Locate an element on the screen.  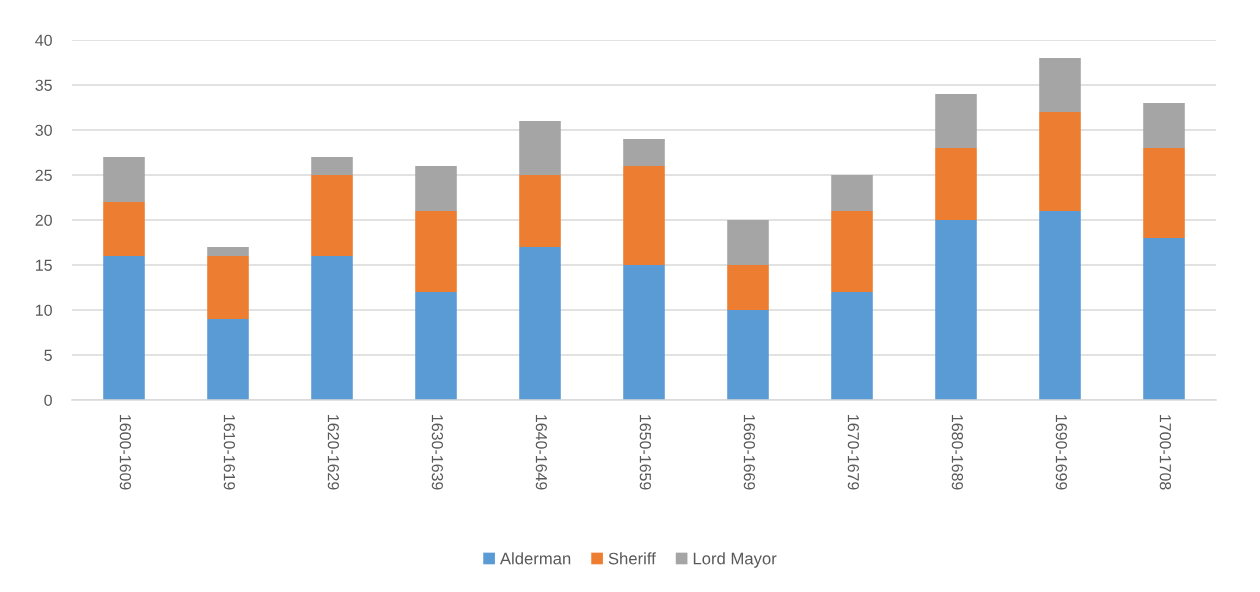
x-tick-label: 1620-1629 is located at coordinates (333, 452).